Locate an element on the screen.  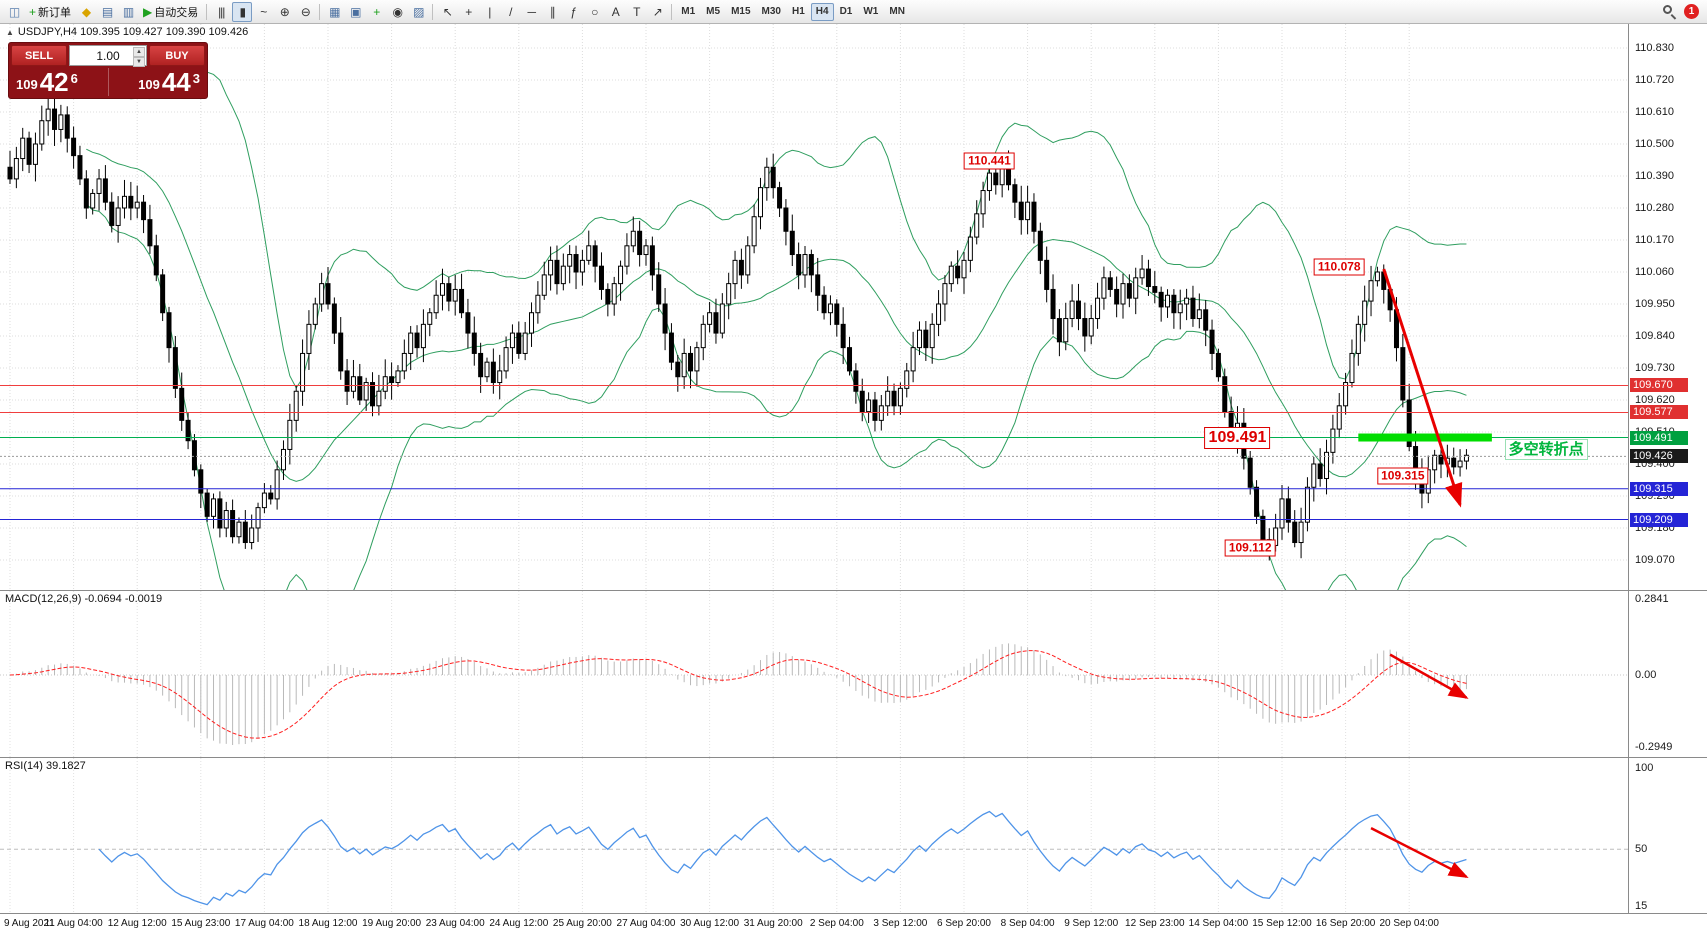
sell-price: 109 42 6 is located at coordinates (59, 82).